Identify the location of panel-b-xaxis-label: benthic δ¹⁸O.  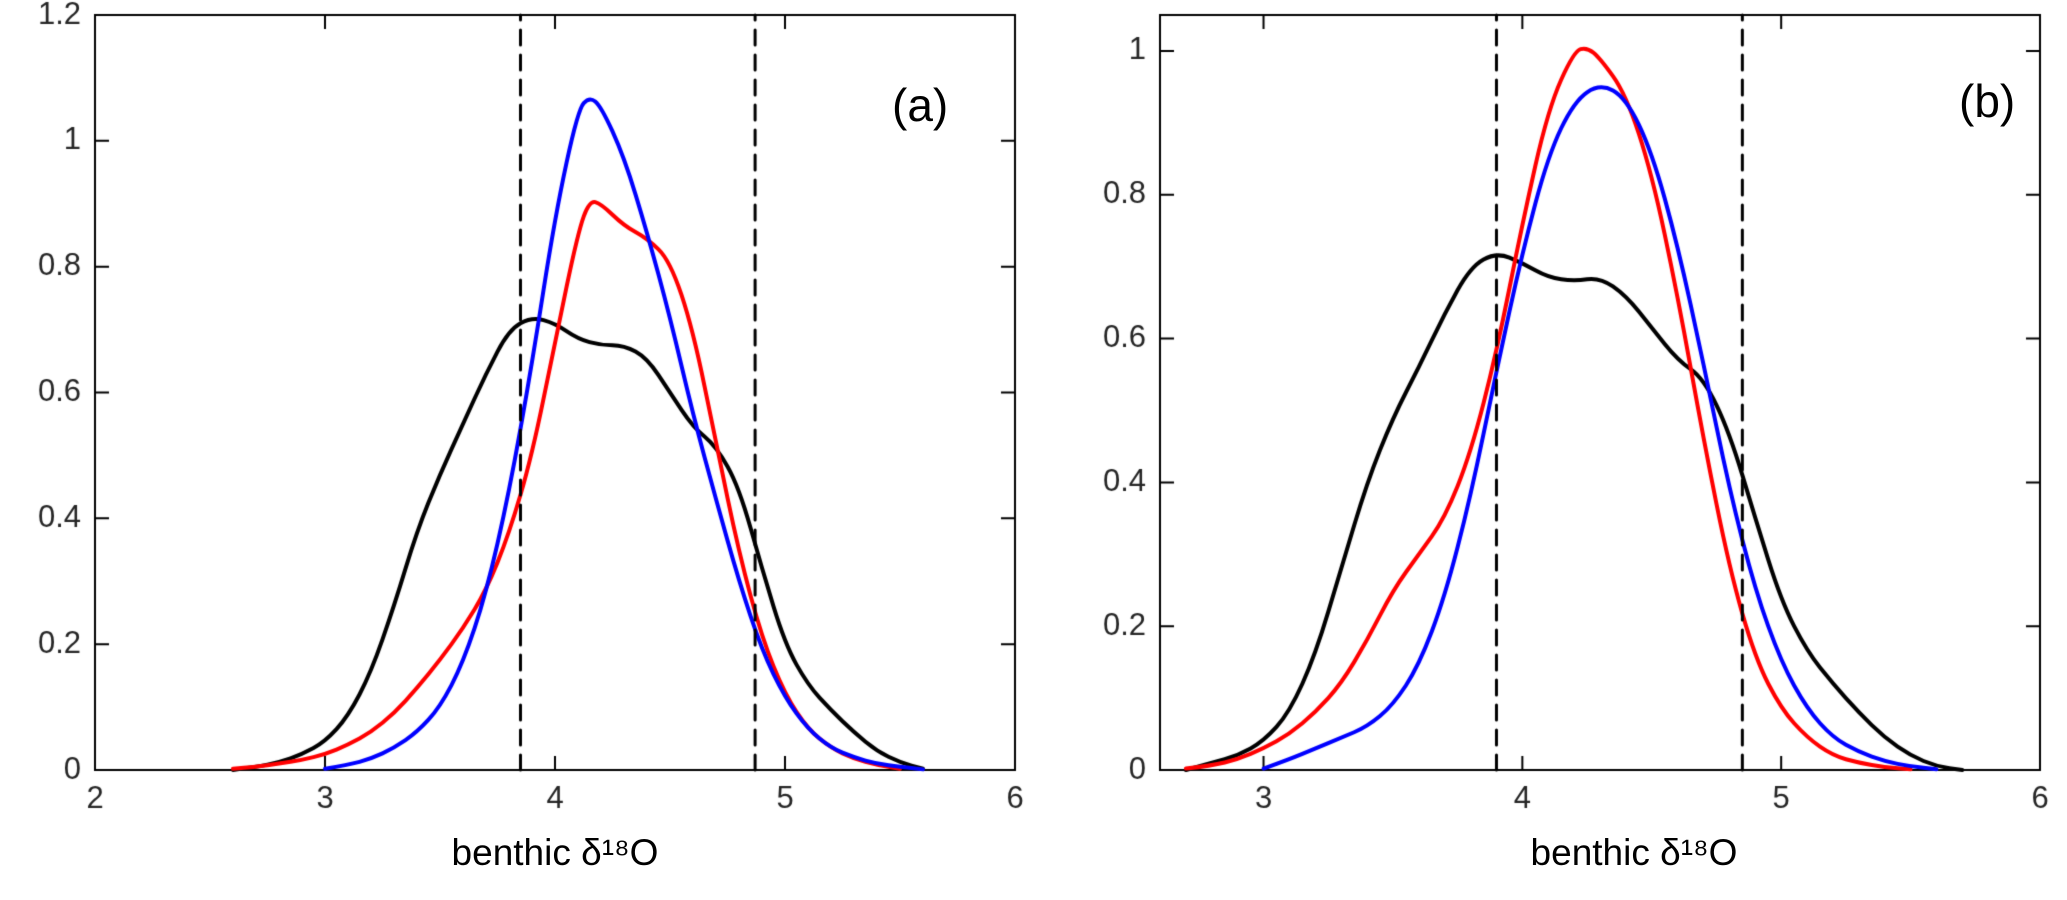
(1634, 852).